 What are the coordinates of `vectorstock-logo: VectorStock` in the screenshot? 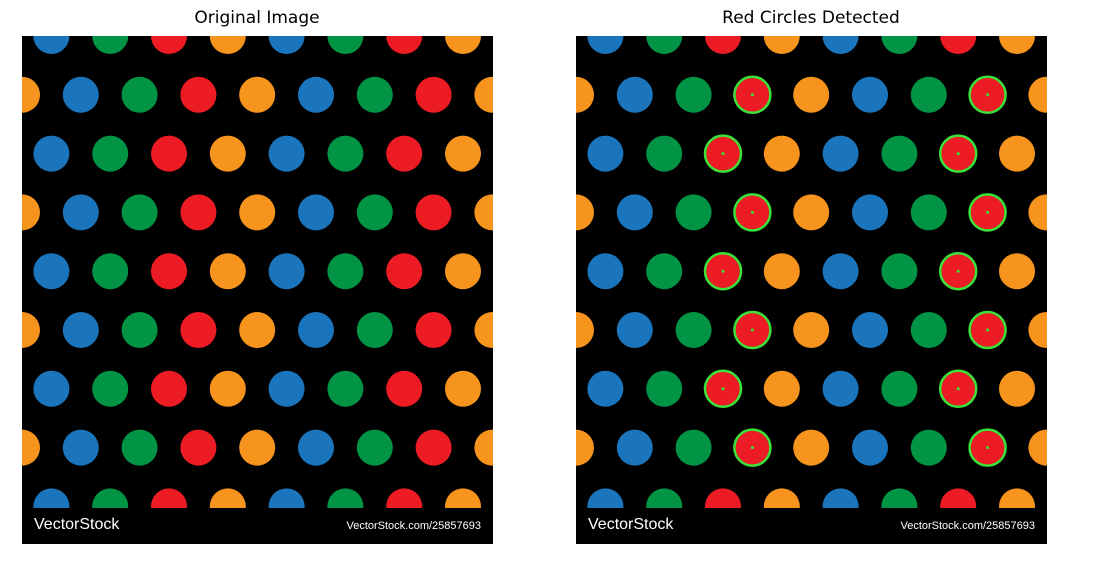 It's located at (631, 524).